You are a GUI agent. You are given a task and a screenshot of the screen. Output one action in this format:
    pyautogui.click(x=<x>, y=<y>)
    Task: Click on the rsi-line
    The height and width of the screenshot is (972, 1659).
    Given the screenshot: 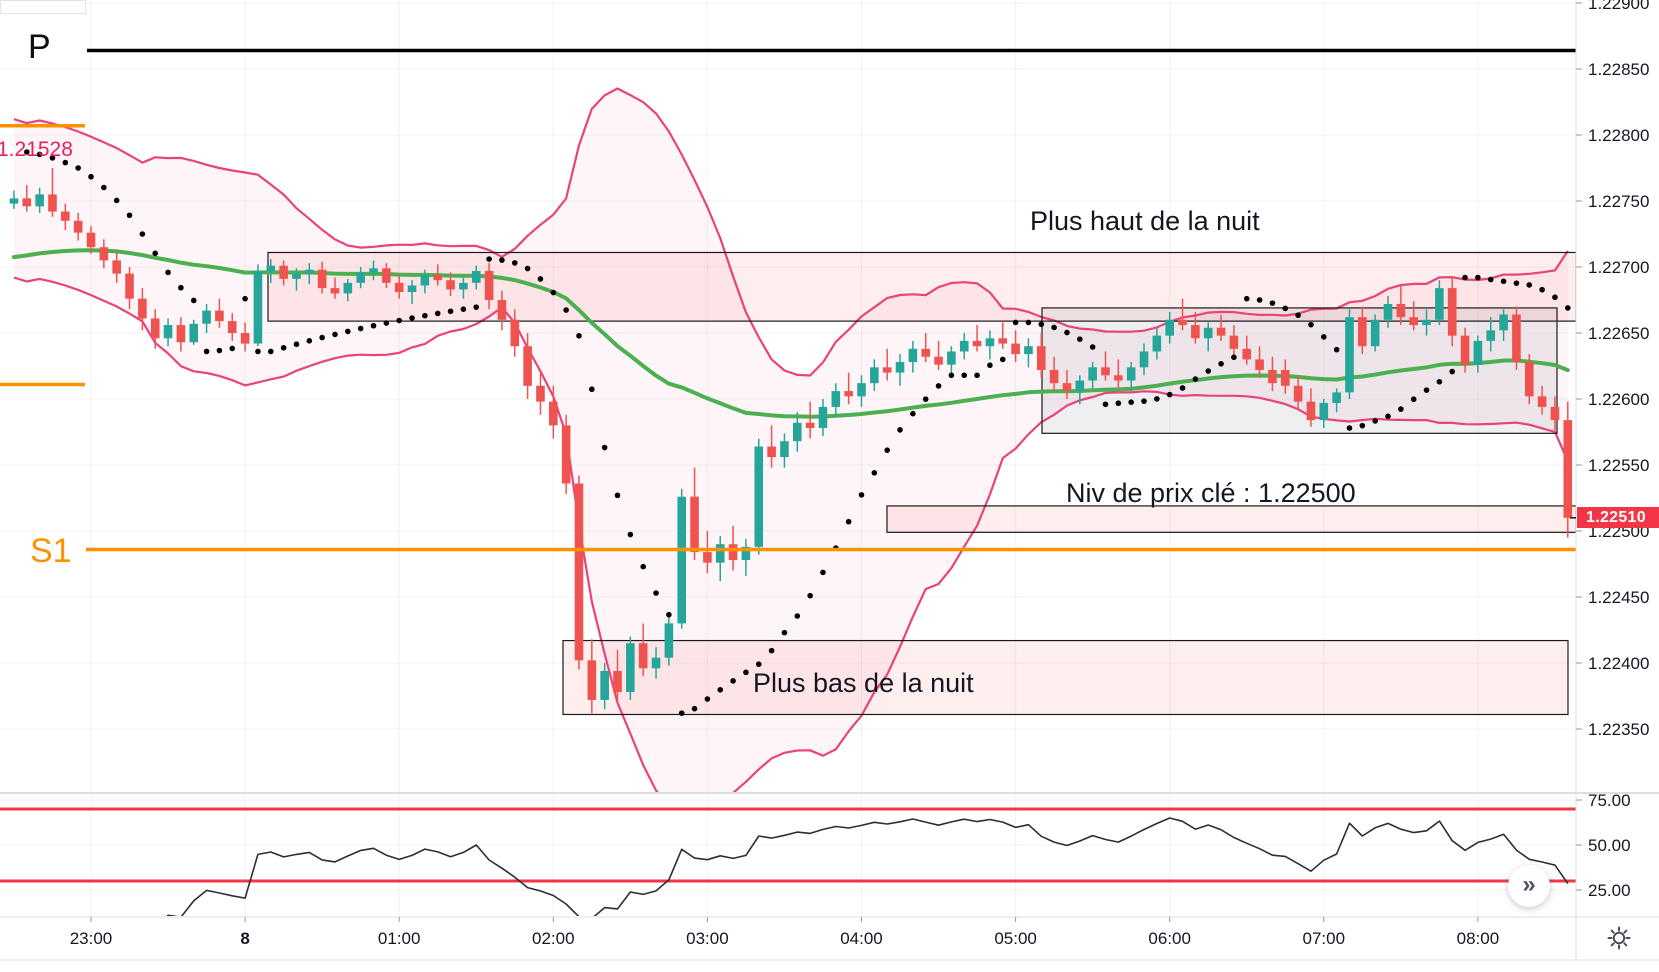 What is the action you would take?
    pyautogui.click(x=867, y=866)
    